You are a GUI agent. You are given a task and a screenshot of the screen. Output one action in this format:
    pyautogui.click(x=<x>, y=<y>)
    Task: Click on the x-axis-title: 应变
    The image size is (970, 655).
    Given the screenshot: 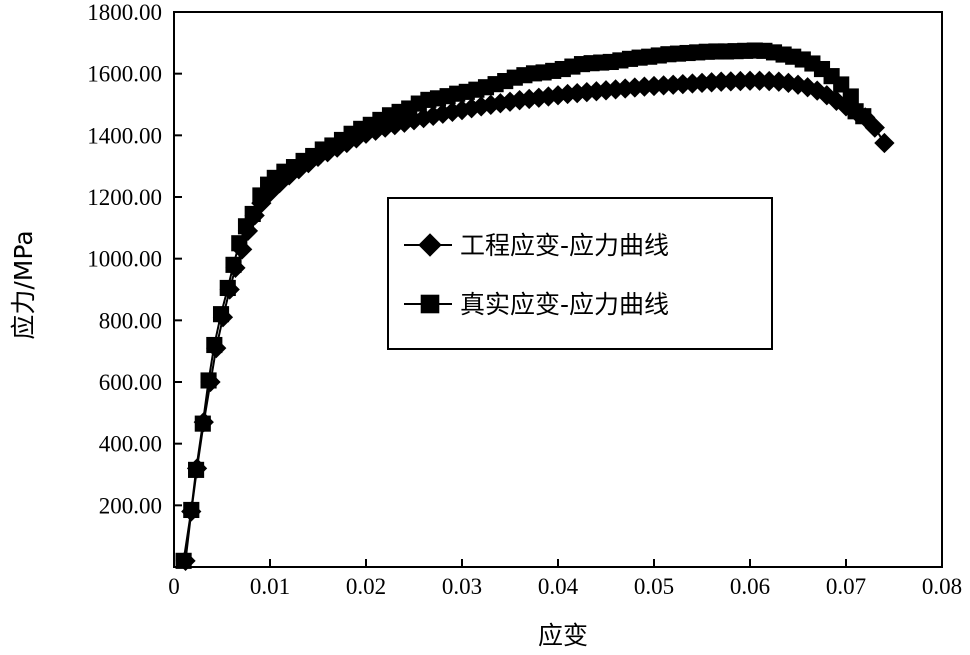 What is the action you would take?
    pyautogui.click(x=563, y=635)
    